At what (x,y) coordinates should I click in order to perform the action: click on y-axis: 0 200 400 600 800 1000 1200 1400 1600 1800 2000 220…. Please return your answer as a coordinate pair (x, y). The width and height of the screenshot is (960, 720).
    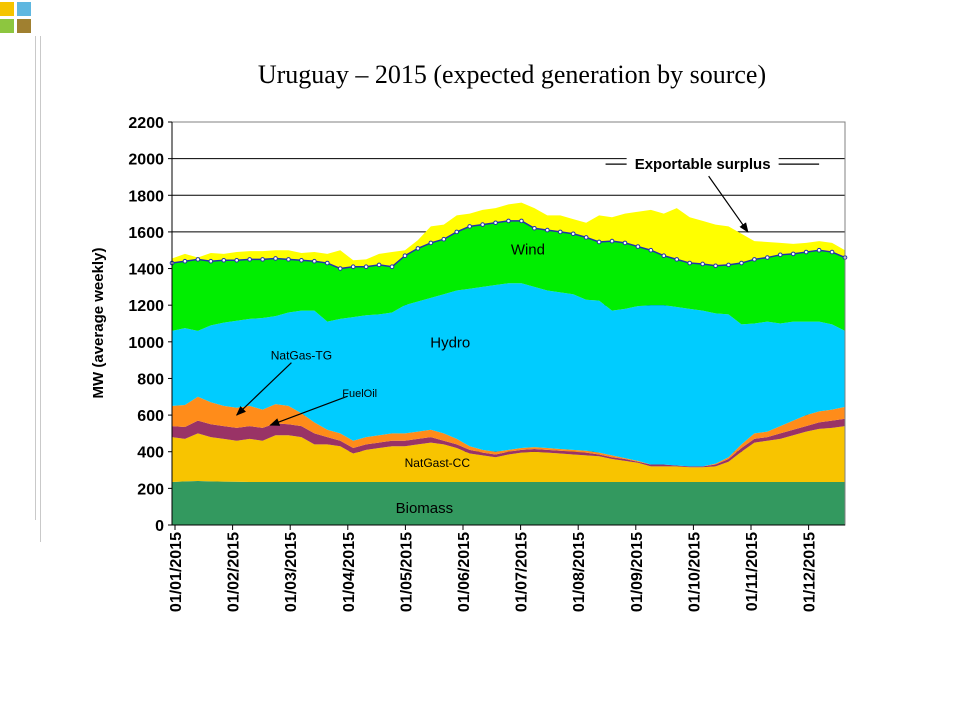
    Looking at the image, I should click on (150, 325).